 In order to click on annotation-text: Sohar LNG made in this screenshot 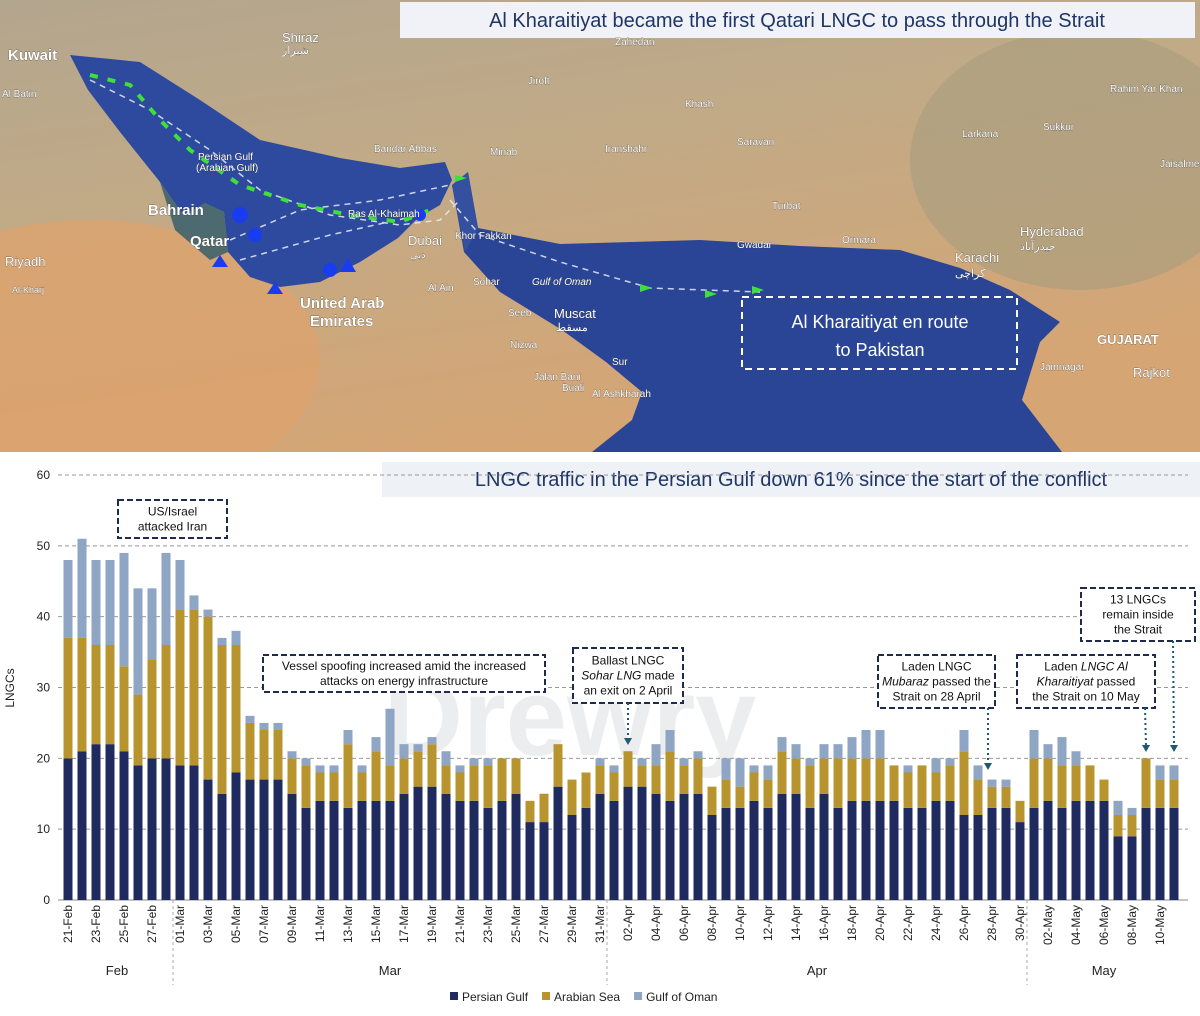, I will do `click(628, 676)`.